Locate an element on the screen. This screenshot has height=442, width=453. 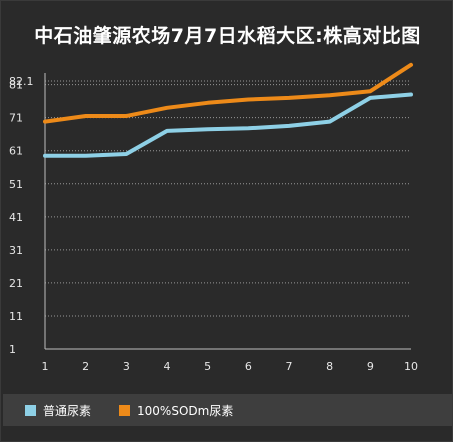
x-tick-label-9: 10 is located at coordinates (411, 366).